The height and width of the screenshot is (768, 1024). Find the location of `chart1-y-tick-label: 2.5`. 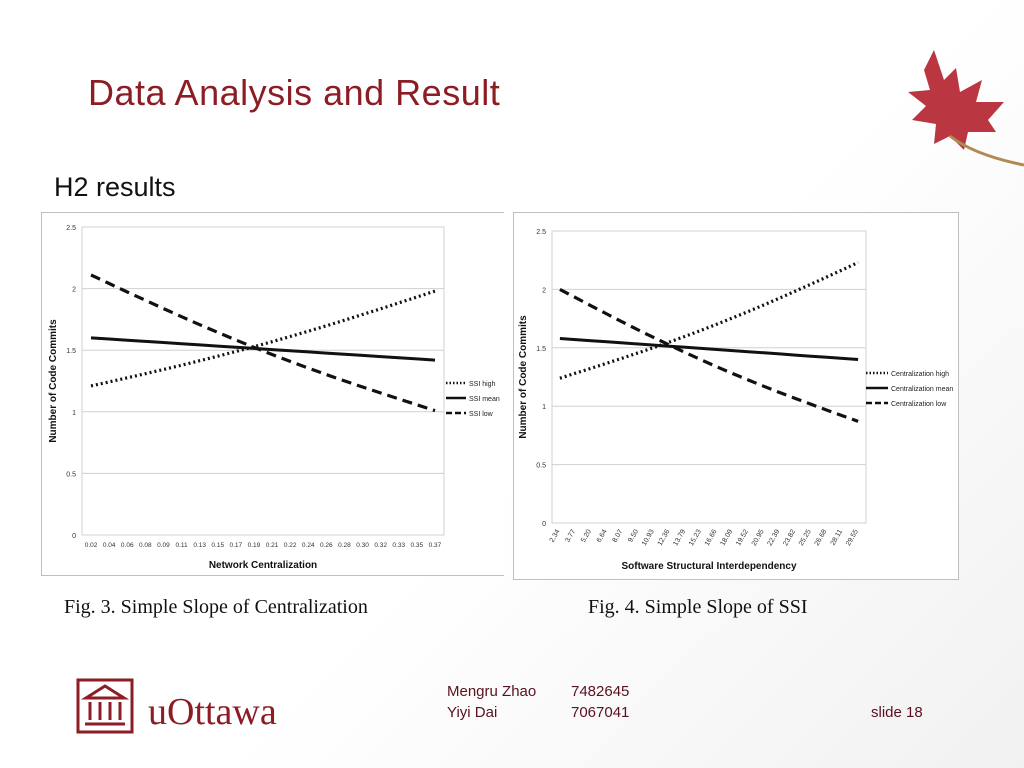

chart1-y-tick-label: 2.5 is located at coordinates (71, 228).